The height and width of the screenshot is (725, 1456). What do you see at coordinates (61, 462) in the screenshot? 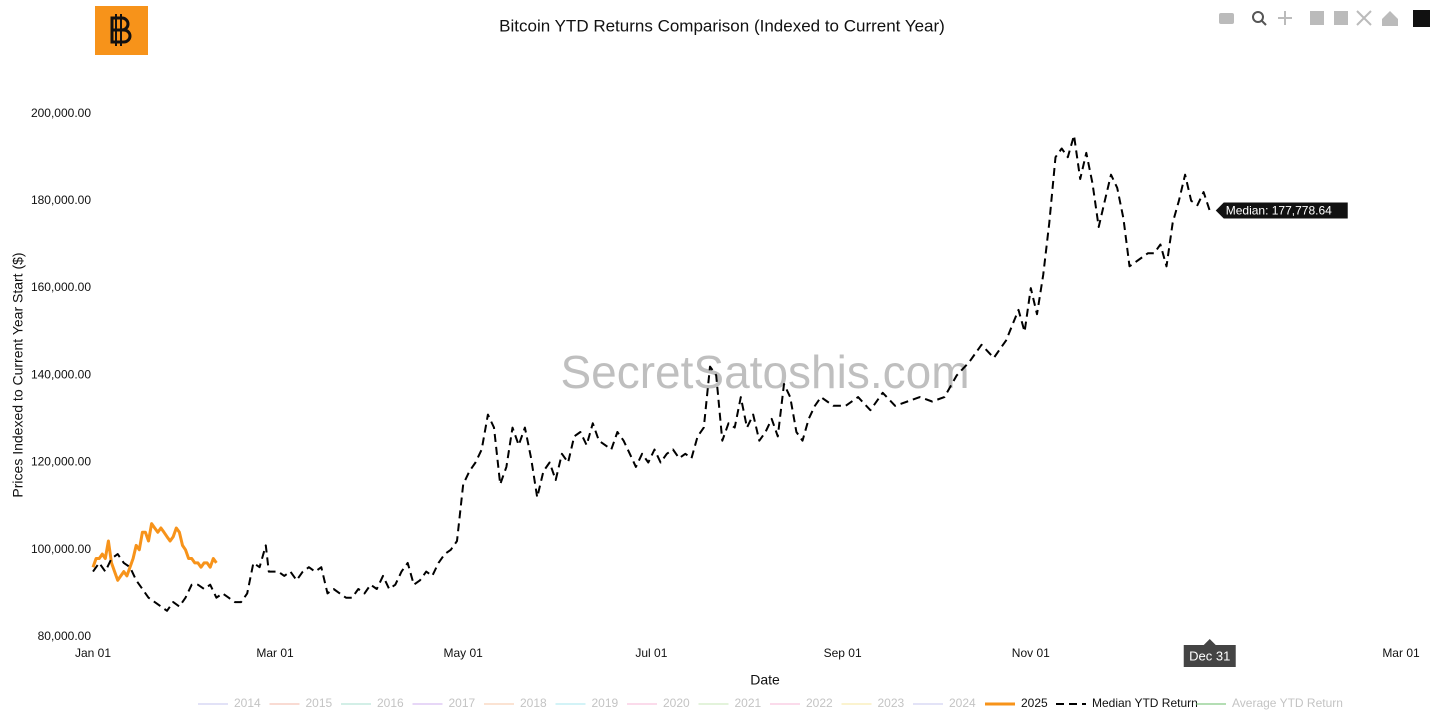
I see `y-tick-label: 120,000.00` at bounding box center [61, 462].